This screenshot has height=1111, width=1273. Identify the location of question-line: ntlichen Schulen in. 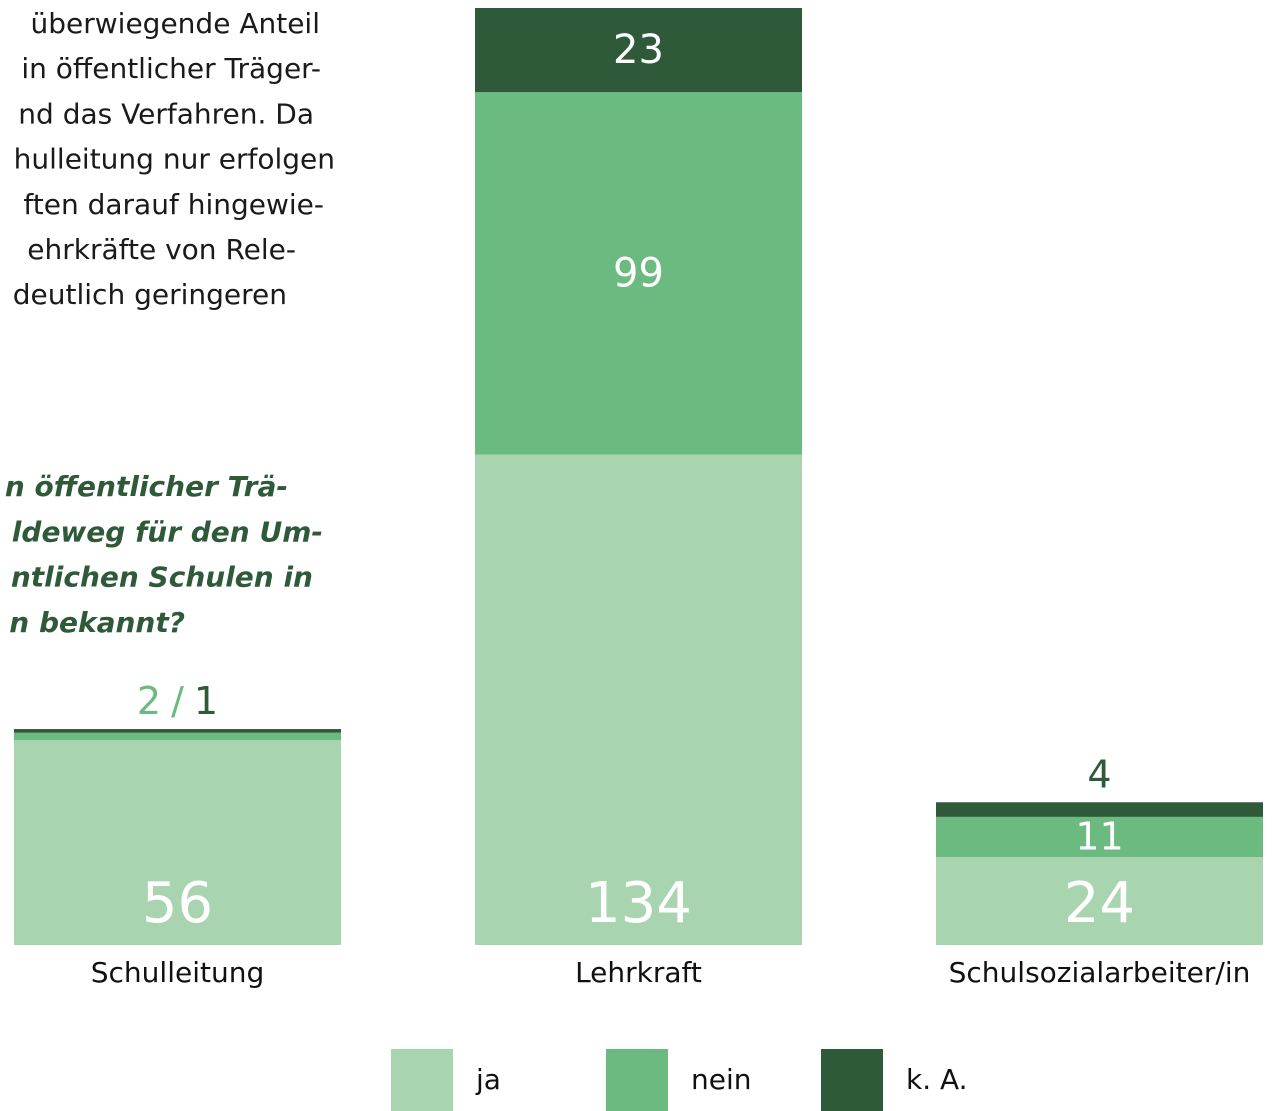
(162, 577).